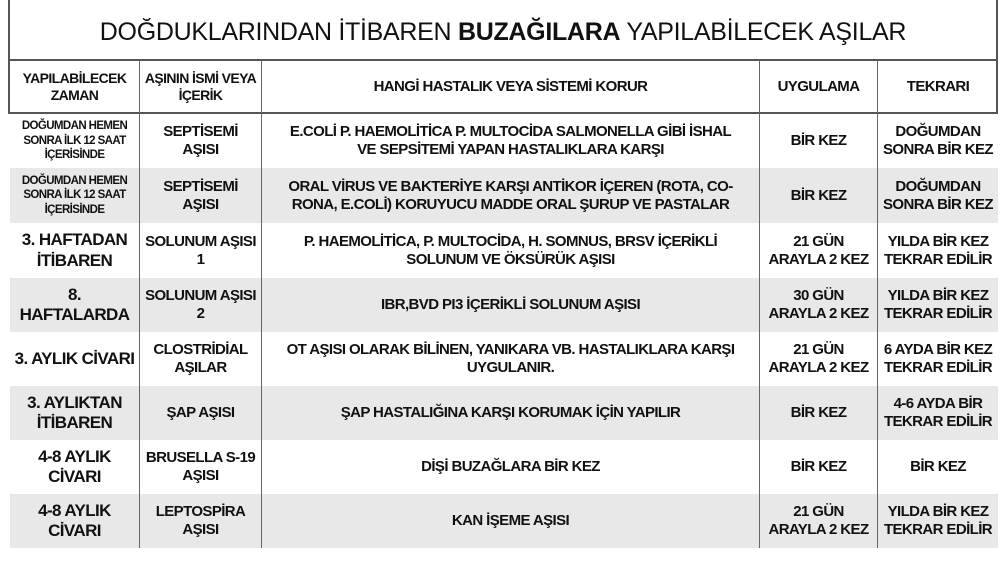 The image size is (1008, 564). I want to click on cell-tekrar: 6 AYDA BİR KEZ TEKRAR EDİLİR, so click(938, 358).